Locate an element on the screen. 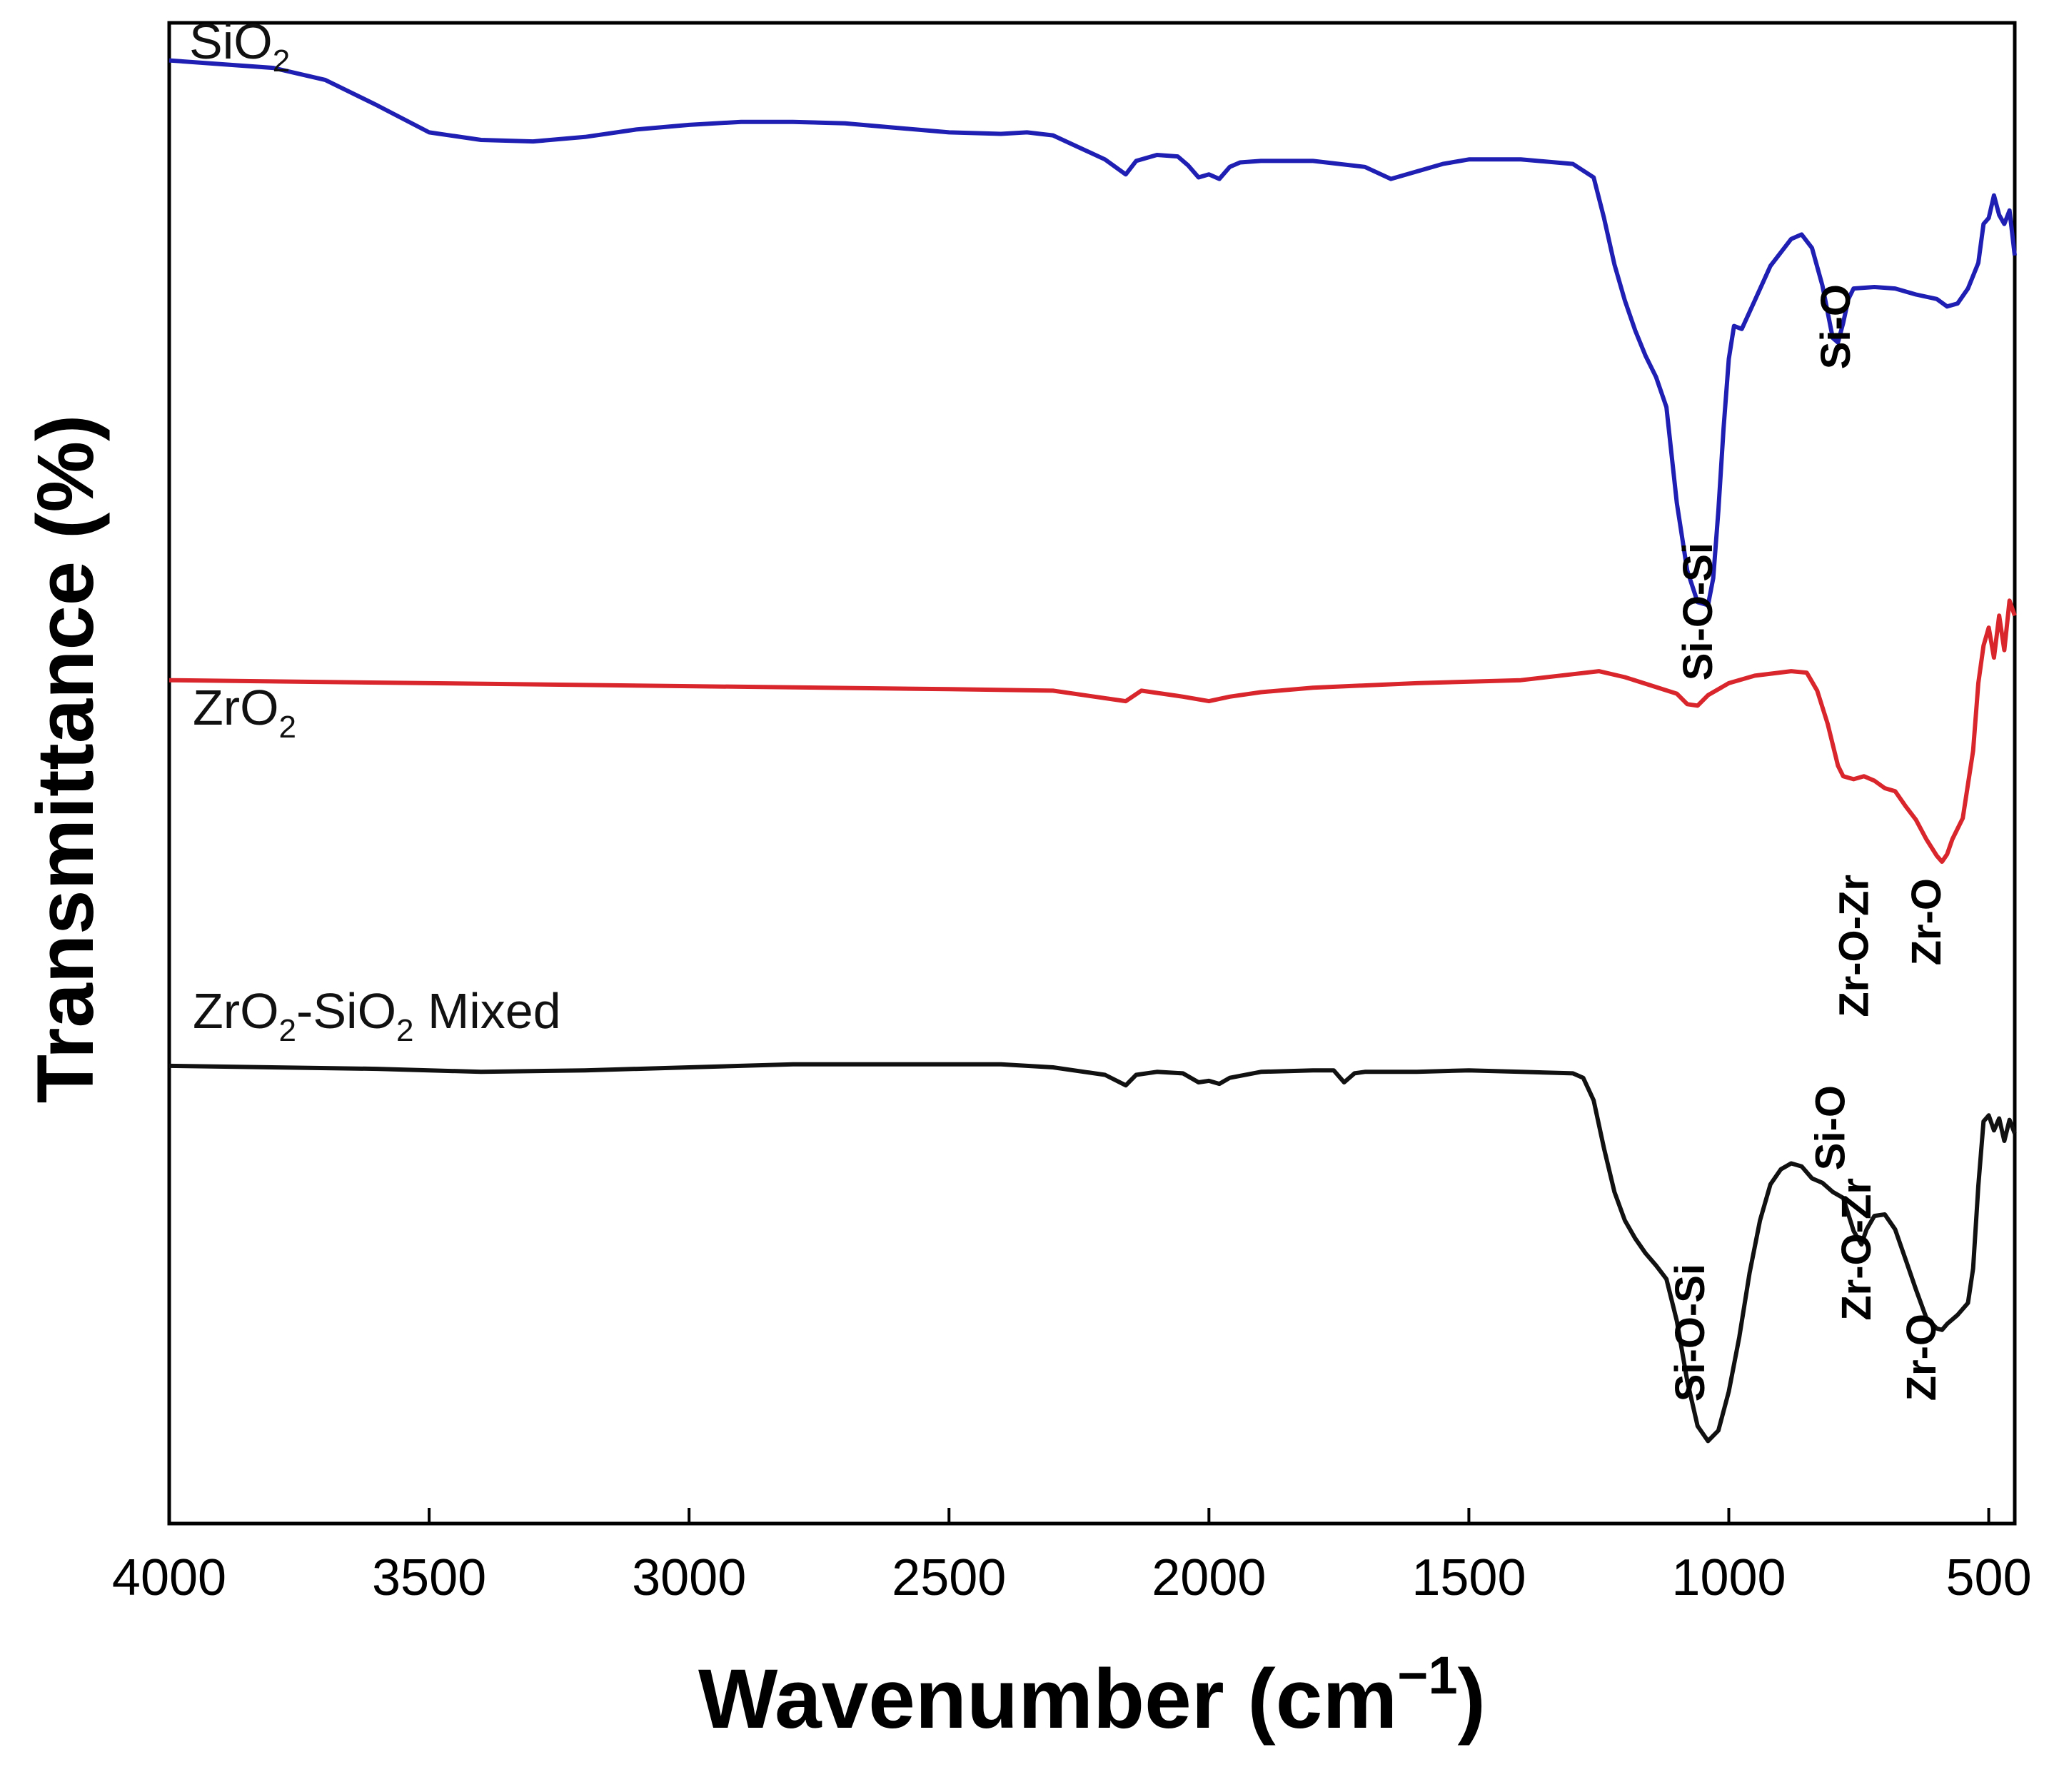 This screenshot has width=2059, height=1792. x-tick-label-3000: 3000 is located at coordinates (689, 1577).